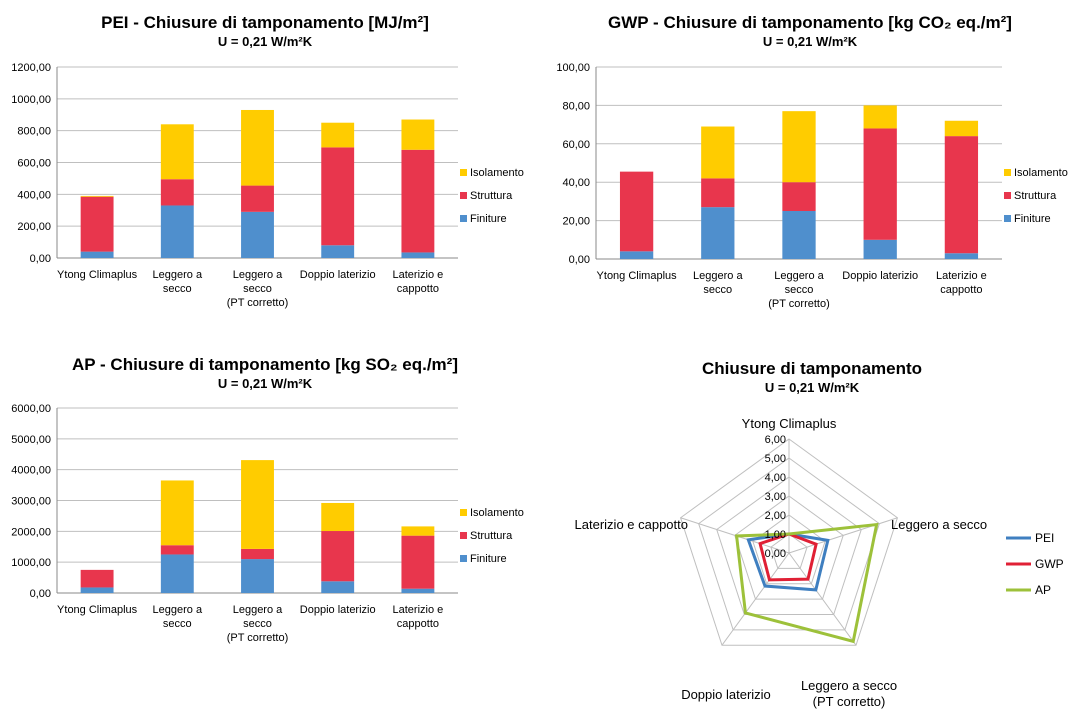 This screenshot has height=724, width=1078. What do you see at coordinates (338, 610) in the screenshot?
I see `ap-category-label: Doppio laterizio` at bounding box center [338, 610].